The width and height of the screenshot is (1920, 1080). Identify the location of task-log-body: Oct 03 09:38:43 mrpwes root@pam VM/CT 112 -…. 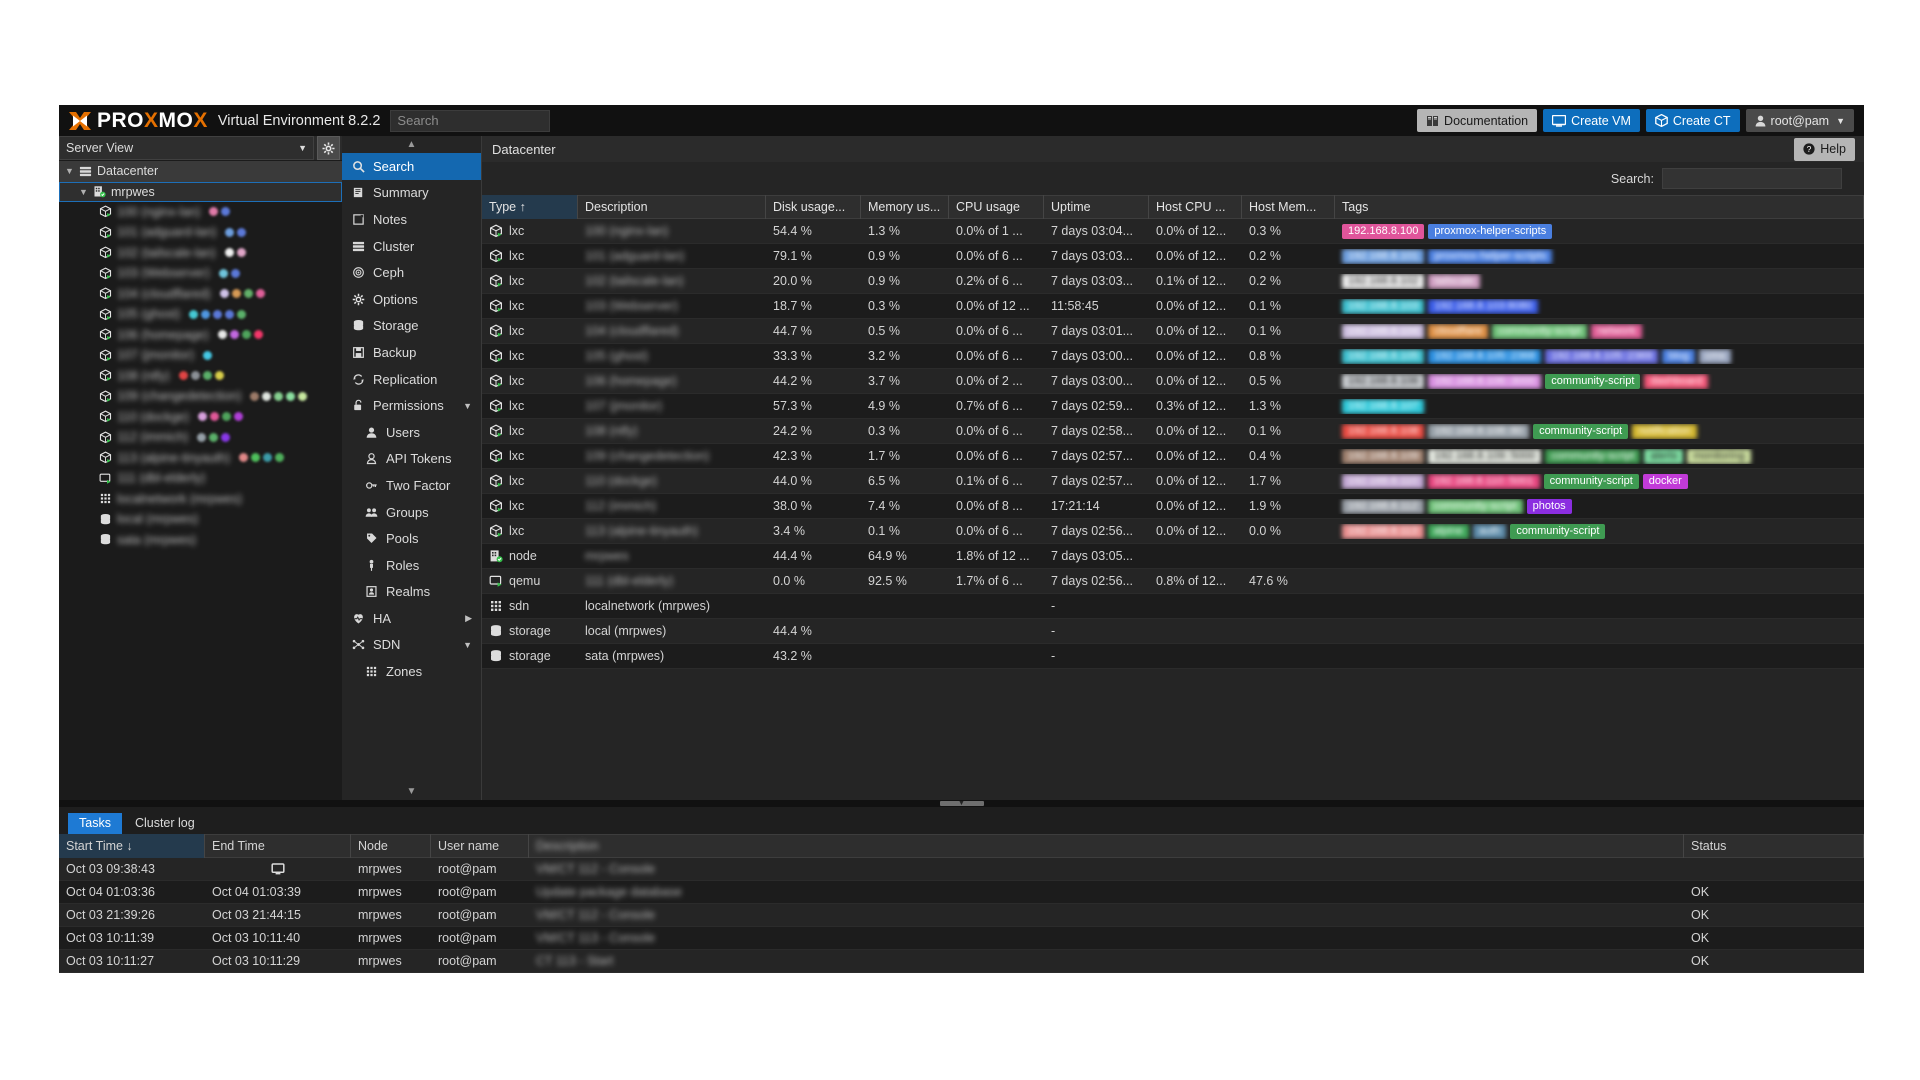
(961, 915).